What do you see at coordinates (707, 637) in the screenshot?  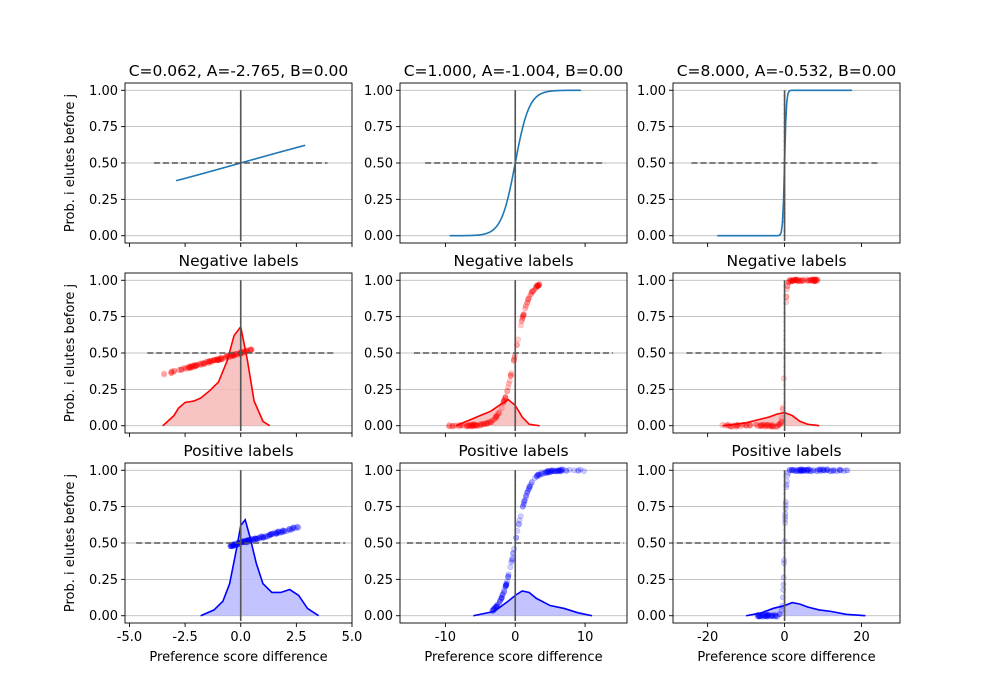 I see `x-tick-label: -20` at bounding box center [707, 637].